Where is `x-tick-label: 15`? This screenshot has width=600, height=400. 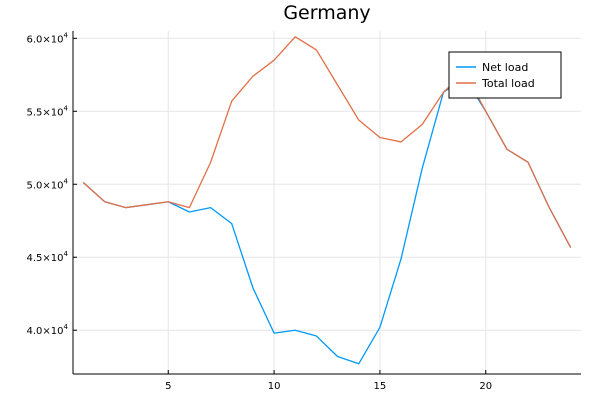 x-tick-label: 15 is located at coordinates (380, 386).